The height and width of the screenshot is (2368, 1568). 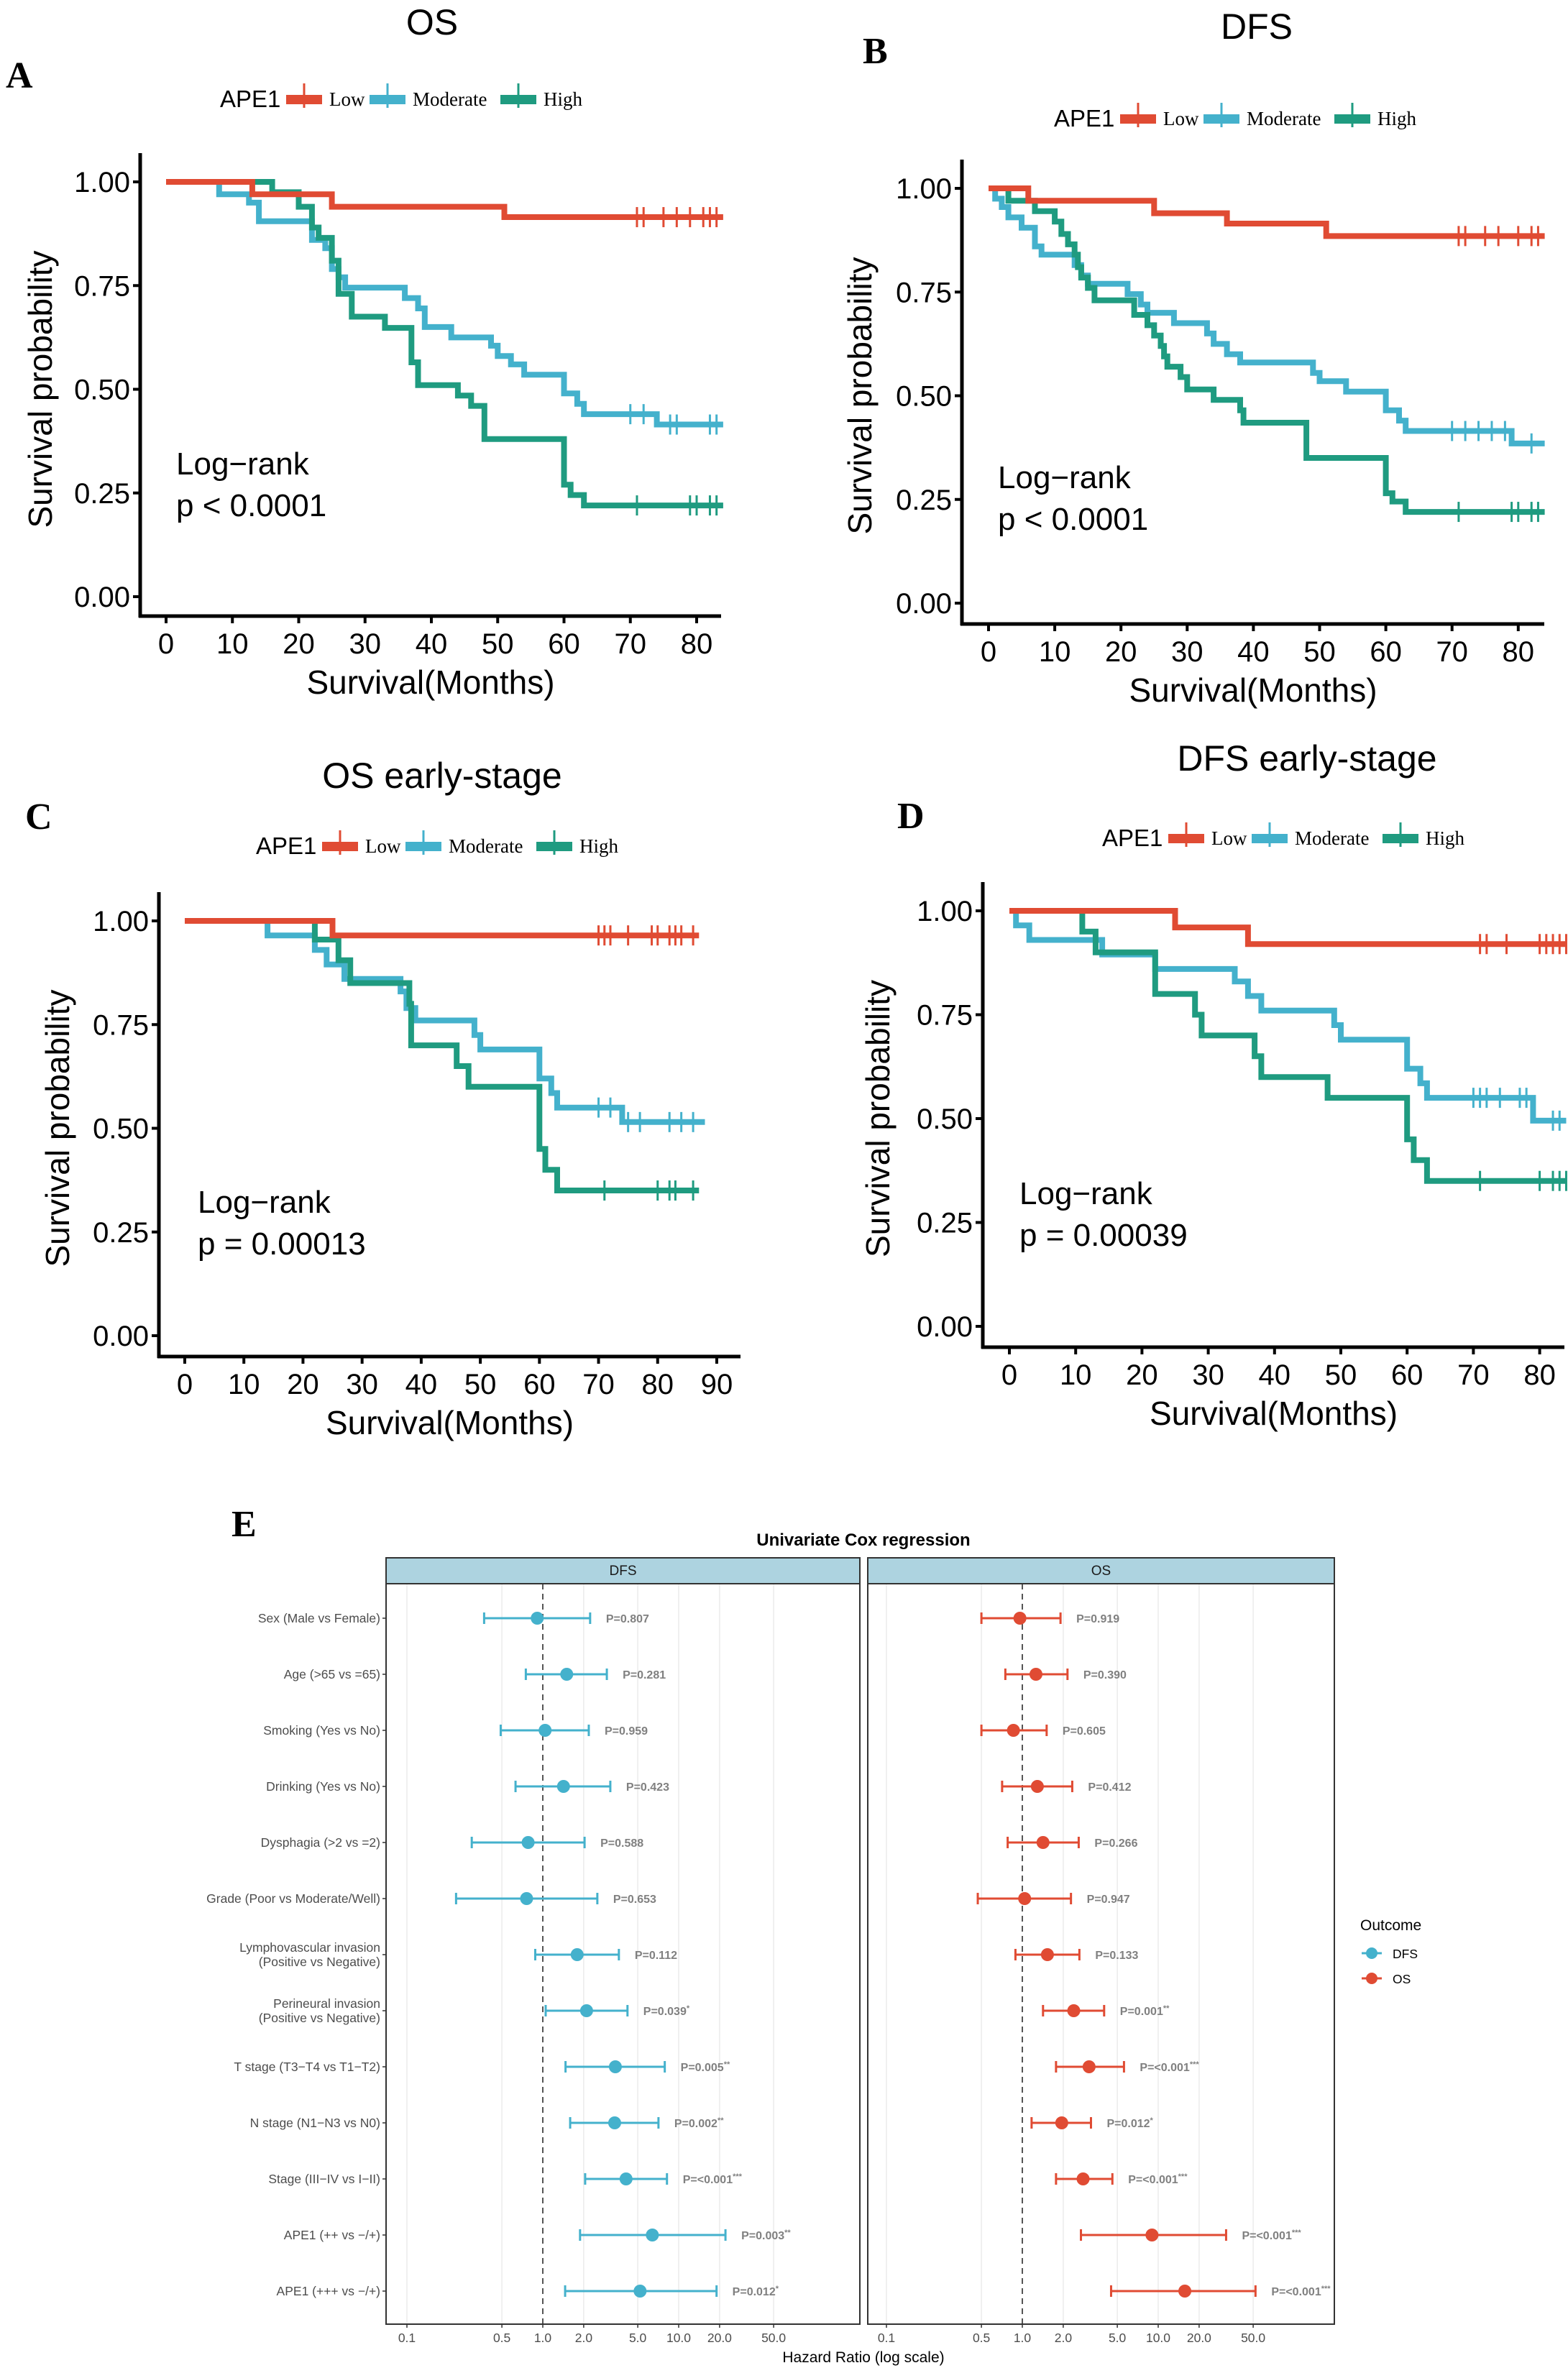 What do you see at coordinates (773, 2338) in the screenshot?
I see `x-tick-label: 50.0` at bounding box center [773, 2338].